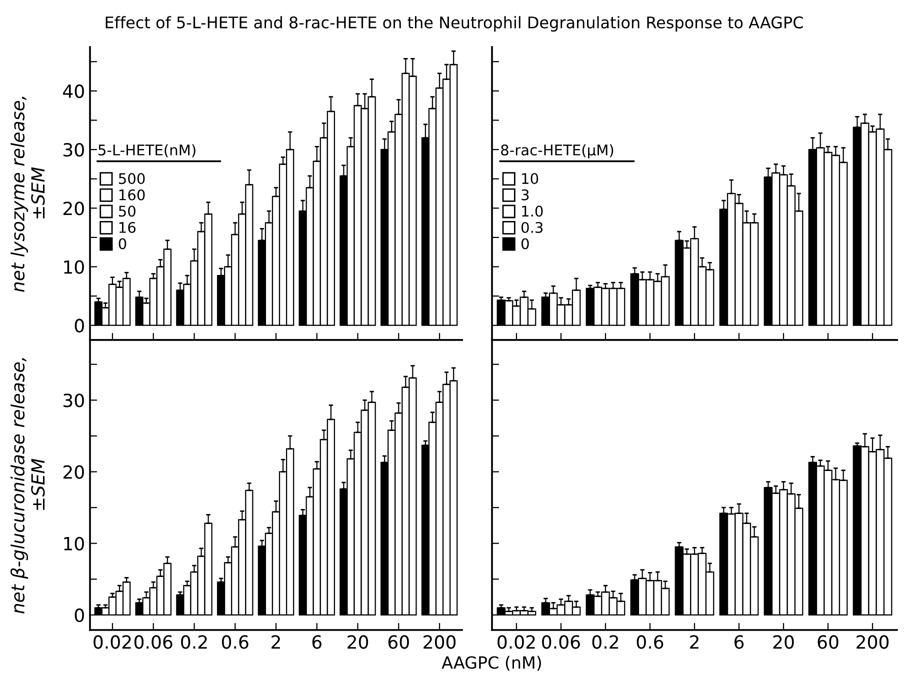 This screenshot has width=908, height=681. Describe the element at coordinates (147, 151) in the screenshot. I see `legend-title: 5-L-HETE(nM)` at that location.